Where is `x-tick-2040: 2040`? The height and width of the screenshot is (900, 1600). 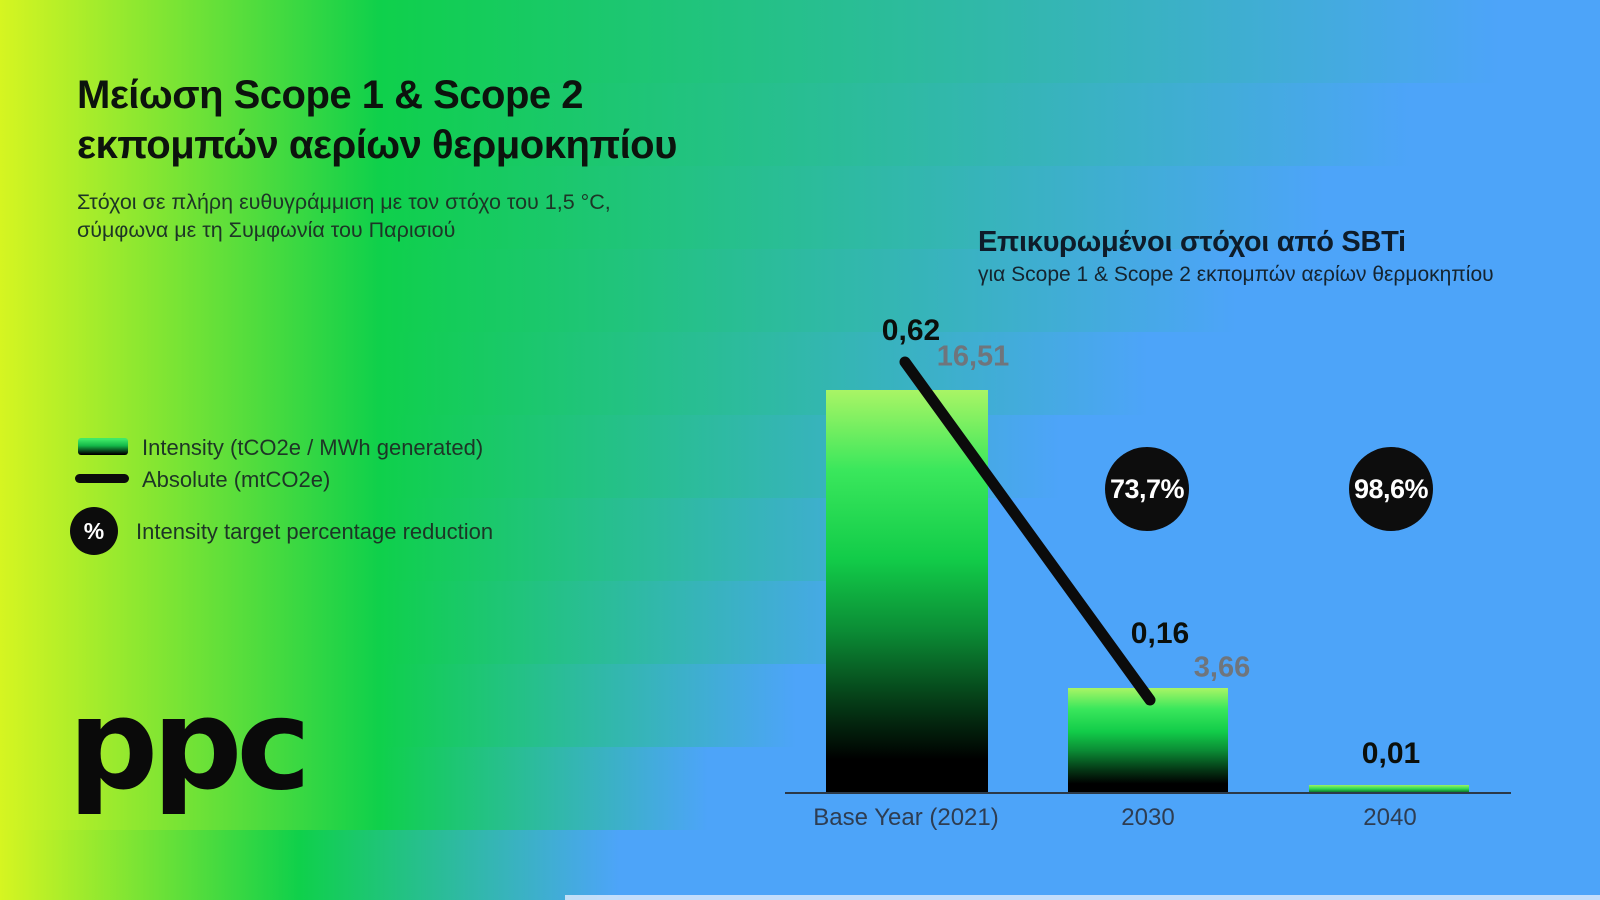 x-tick-2040: 2040 is located at coordinates (1390, 817).